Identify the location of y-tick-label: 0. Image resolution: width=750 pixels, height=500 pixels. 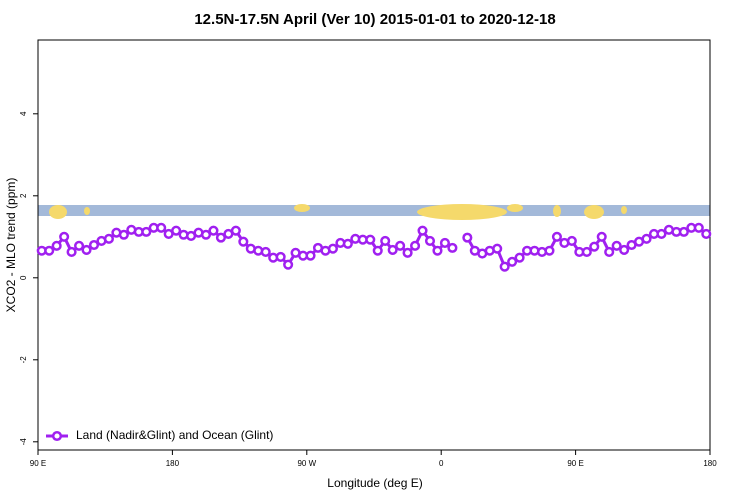
(23, 277).